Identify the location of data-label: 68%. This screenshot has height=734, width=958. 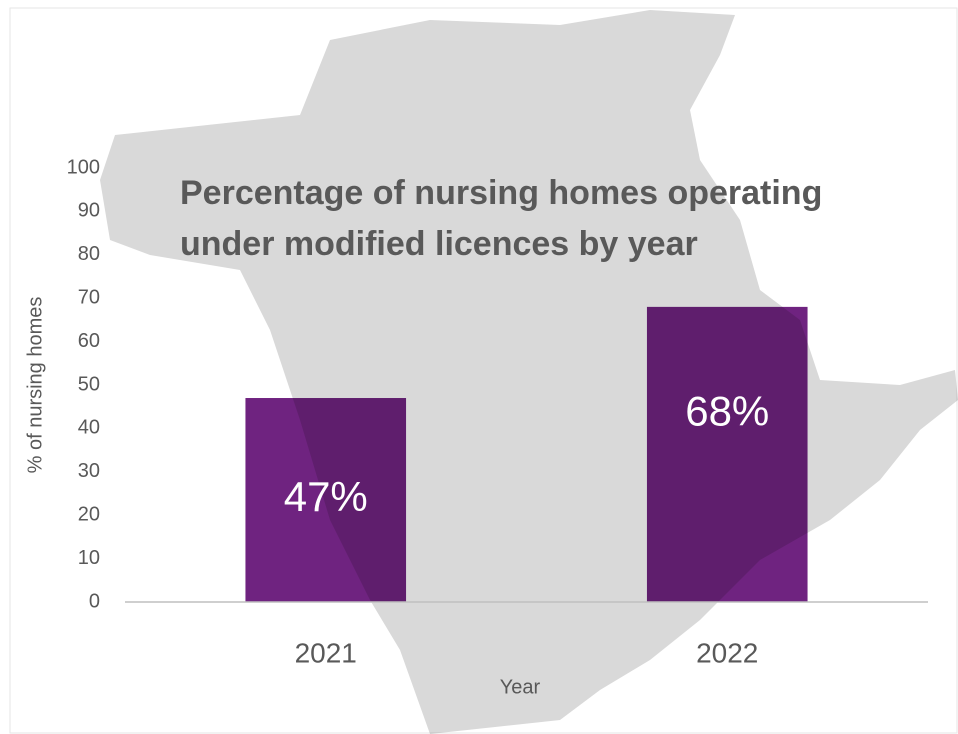
(727, 411).